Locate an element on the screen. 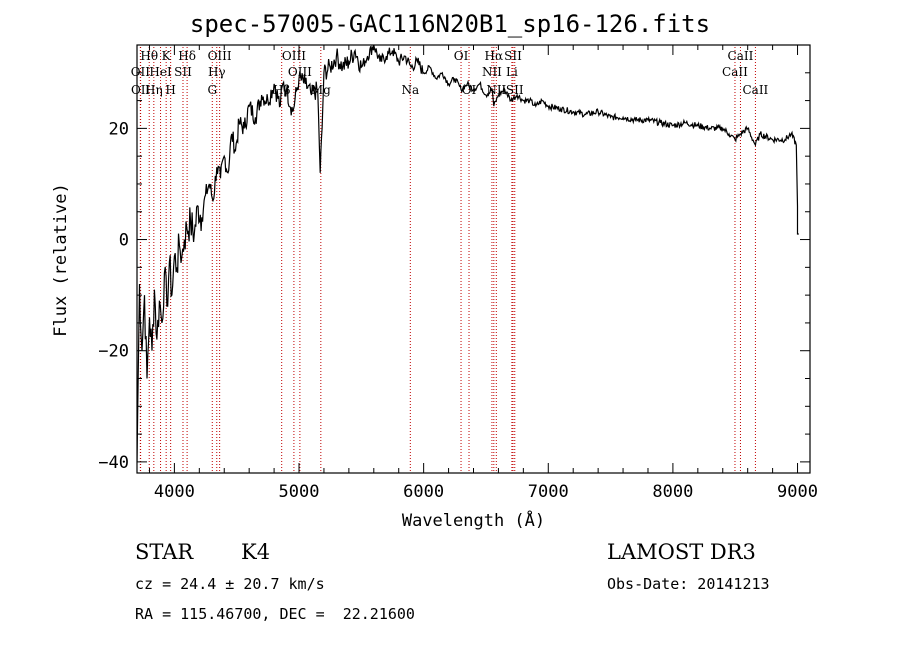  x-tick-label: 8000 is located at coordinates (672, 492).